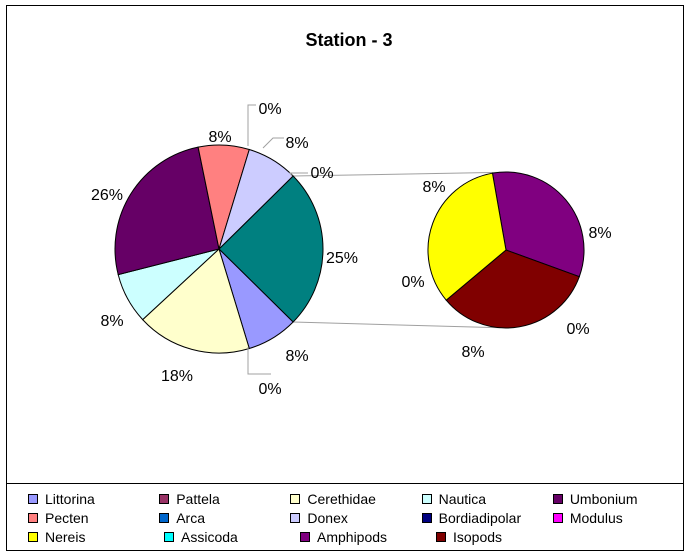 This screenshot has width=692, height=556. I want to click on data-label-pecten: 8%, so click(219, 137).